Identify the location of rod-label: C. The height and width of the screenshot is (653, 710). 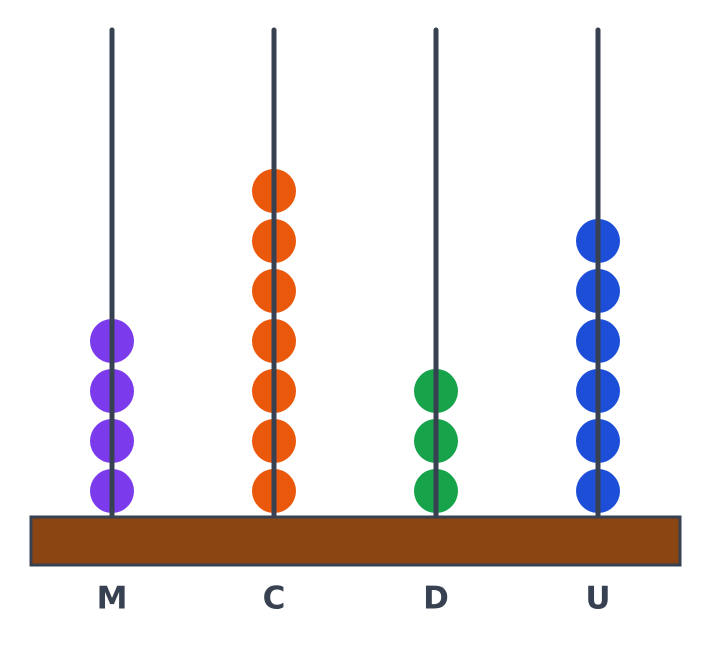
(274, 599).